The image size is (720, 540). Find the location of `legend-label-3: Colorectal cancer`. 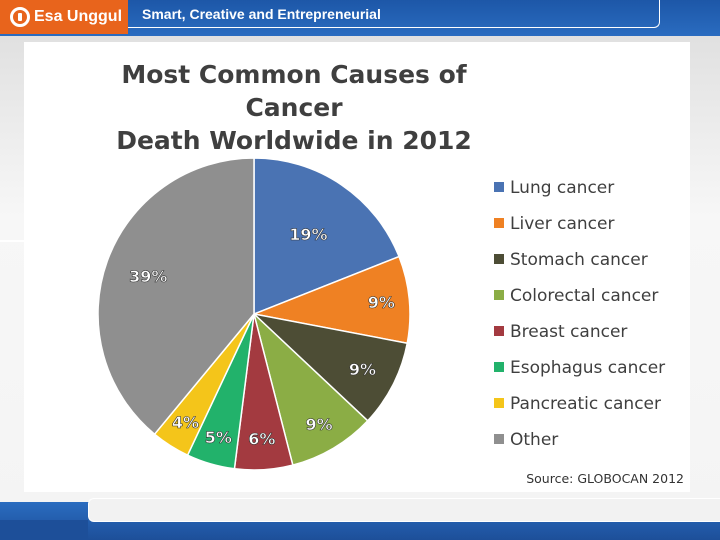

legend-label-3: Colorectal cancer is located at coordinates (584, 296).